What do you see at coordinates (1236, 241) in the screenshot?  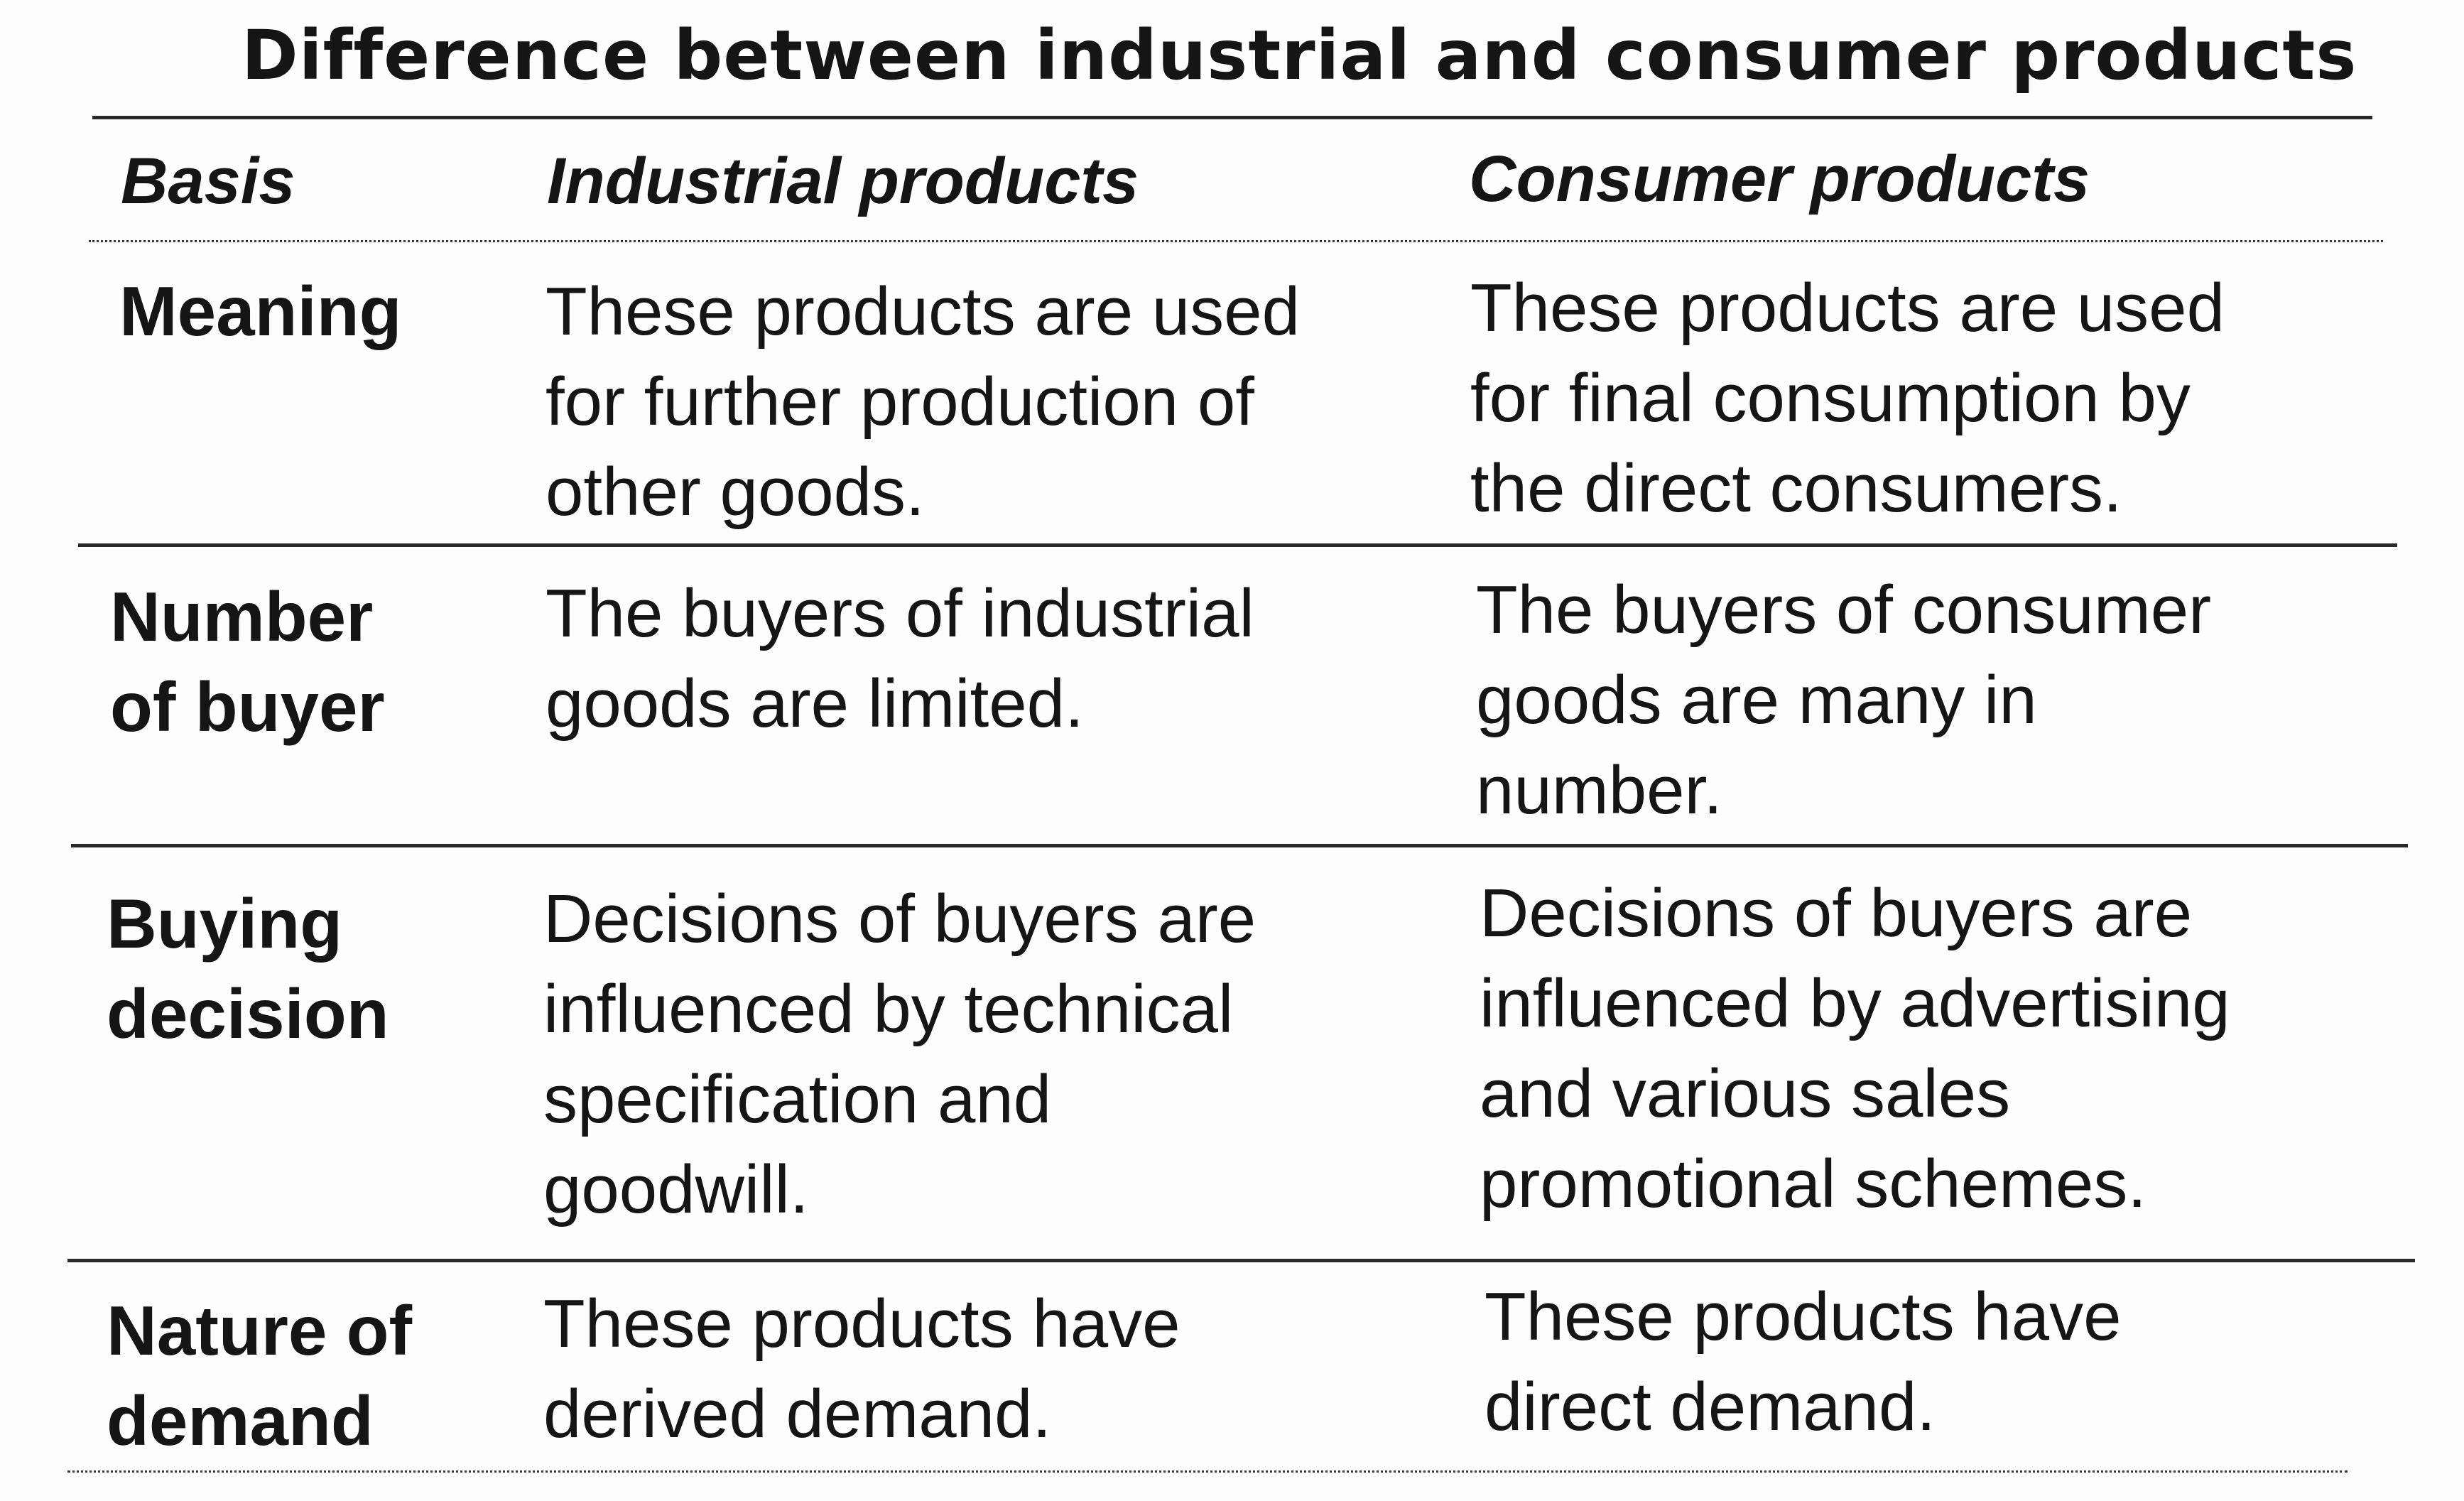 I see `header-divider` at bounding box center [1236, 241].